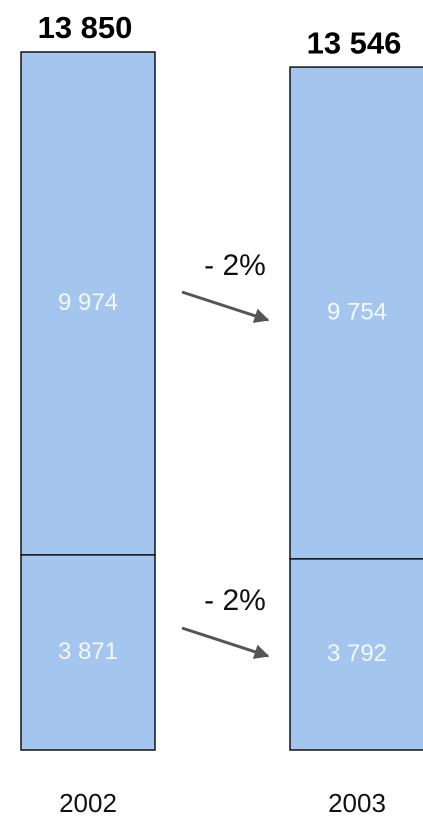 The image size is (423, 824). I want to click on value-label: 9 974, so click(88, 302).